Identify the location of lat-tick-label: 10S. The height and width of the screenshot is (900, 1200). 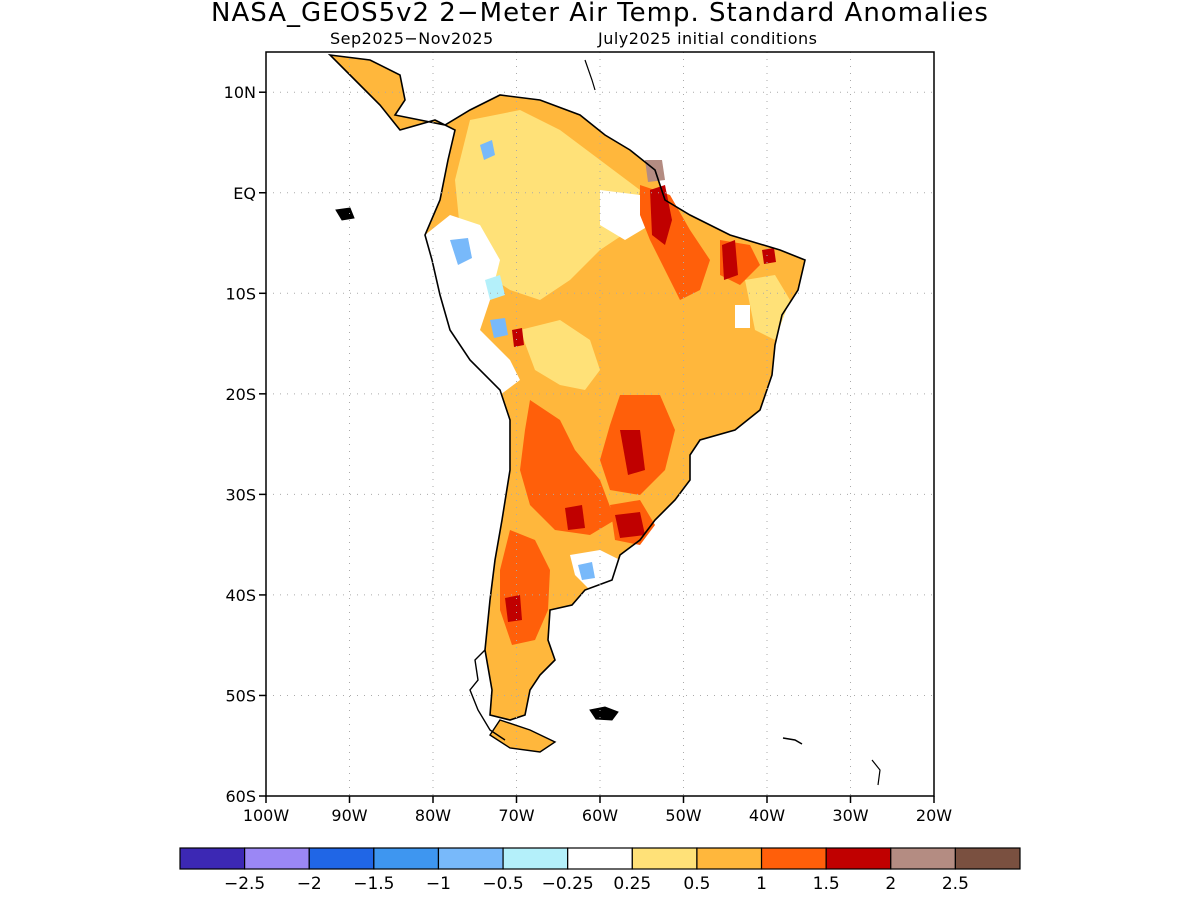
(240, 293).